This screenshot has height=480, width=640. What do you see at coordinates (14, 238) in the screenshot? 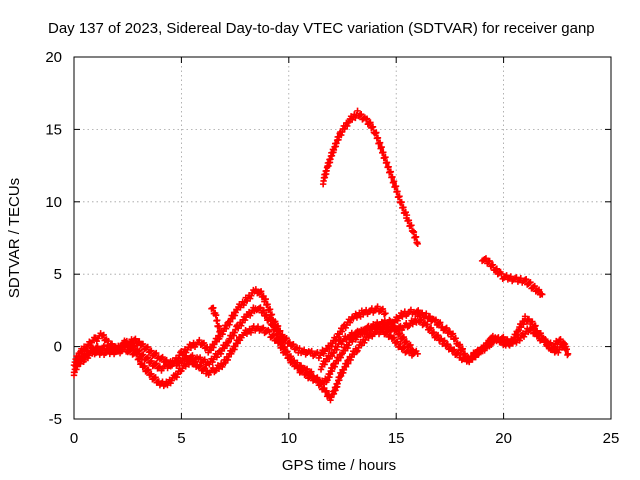
I see `y-axis-label: SDTVAR / TECUs` at bounding box center [14, 238].